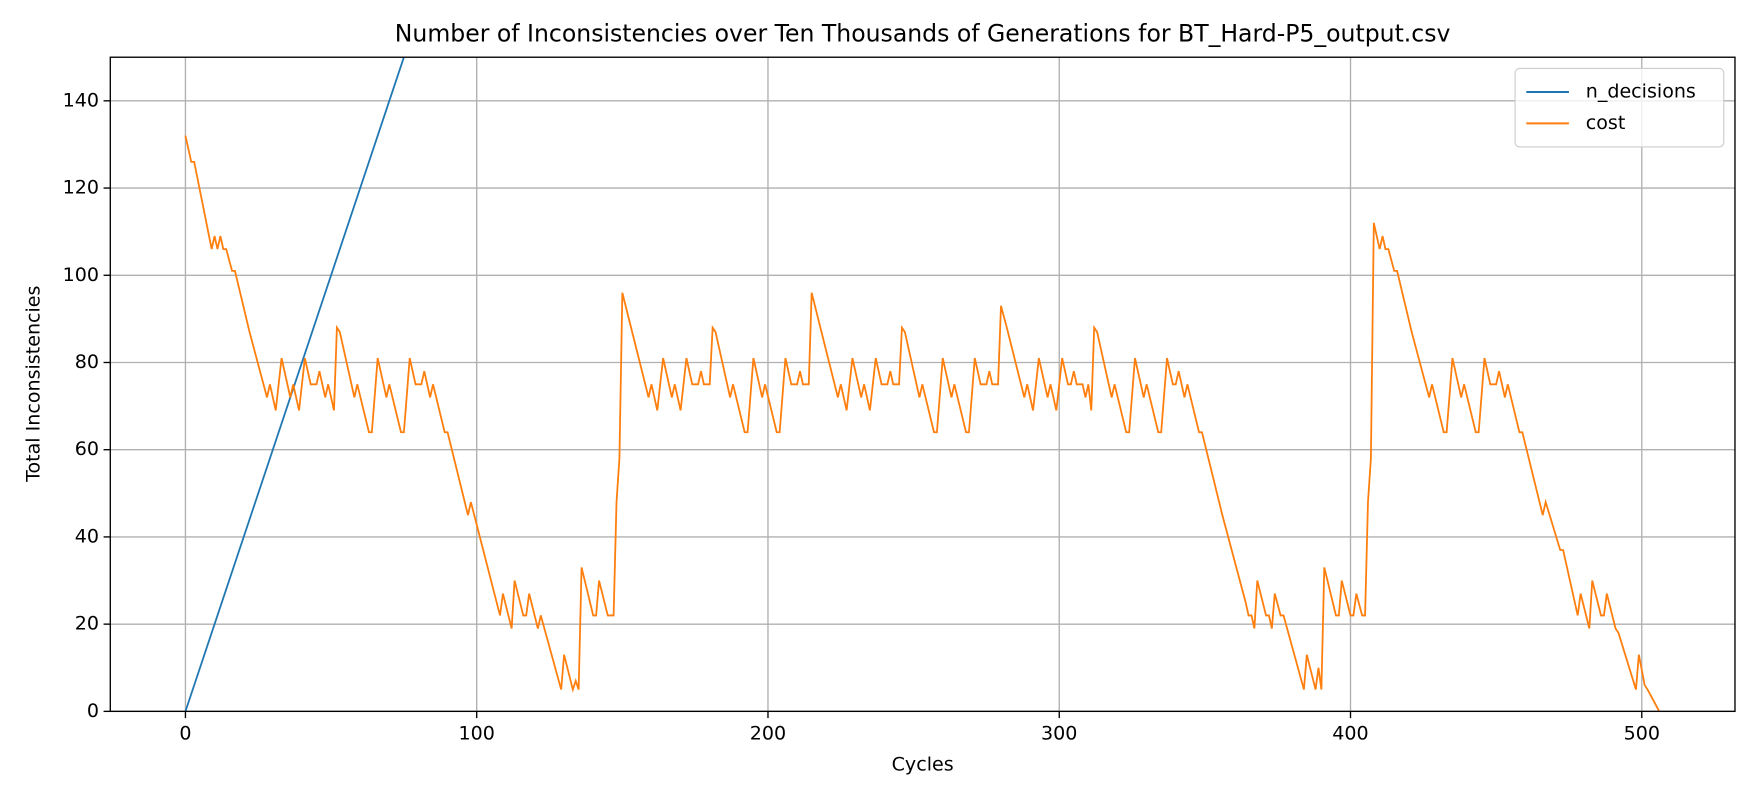 The width and height of the screenshot is (1760, 800). Describe the element at coordinates (81, 100) in the screenshot. I see `y-tick-label: 140` at that location.